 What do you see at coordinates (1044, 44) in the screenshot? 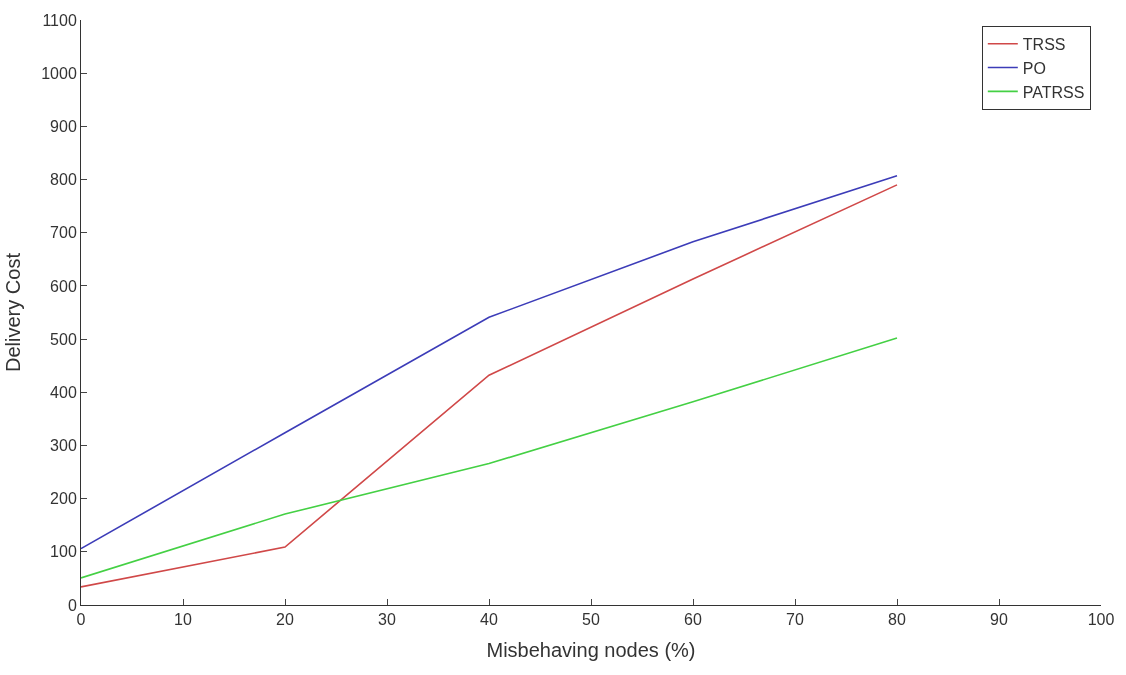
I see `legend-label: TRSS` at bounding box center [1044, 44].